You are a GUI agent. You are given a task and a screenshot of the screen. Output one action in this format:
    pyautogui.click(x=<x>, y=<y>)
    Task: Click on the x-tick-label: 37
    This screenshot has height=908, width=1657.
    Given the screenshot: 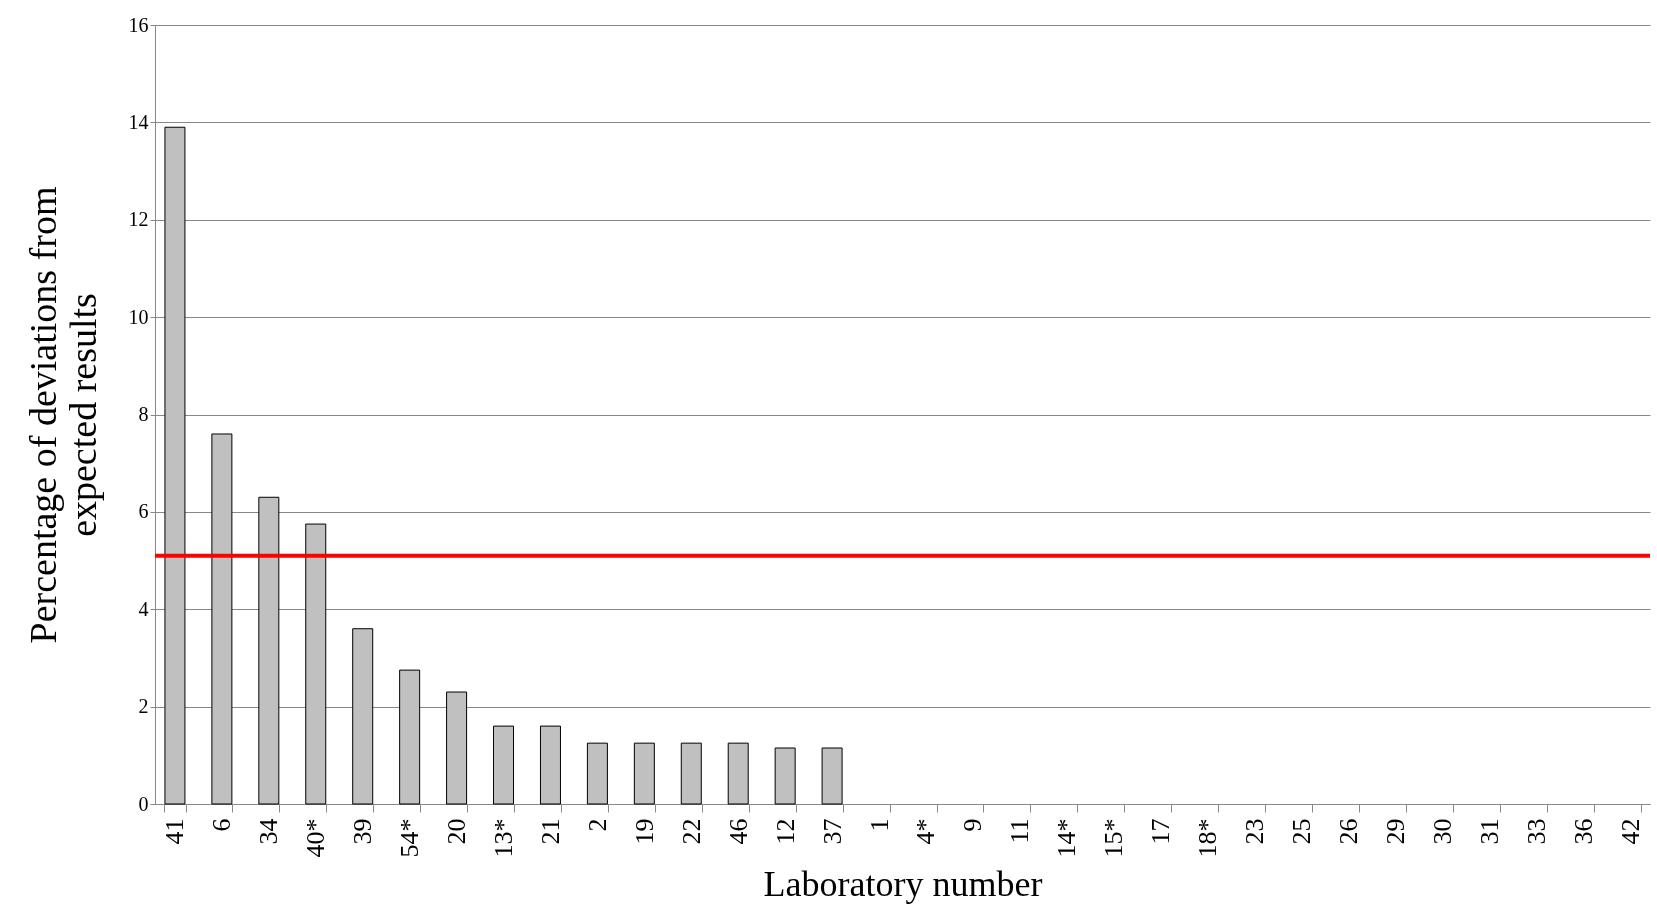 What is the action you would take?
    pyautogui.click(x=832, y=831)
    